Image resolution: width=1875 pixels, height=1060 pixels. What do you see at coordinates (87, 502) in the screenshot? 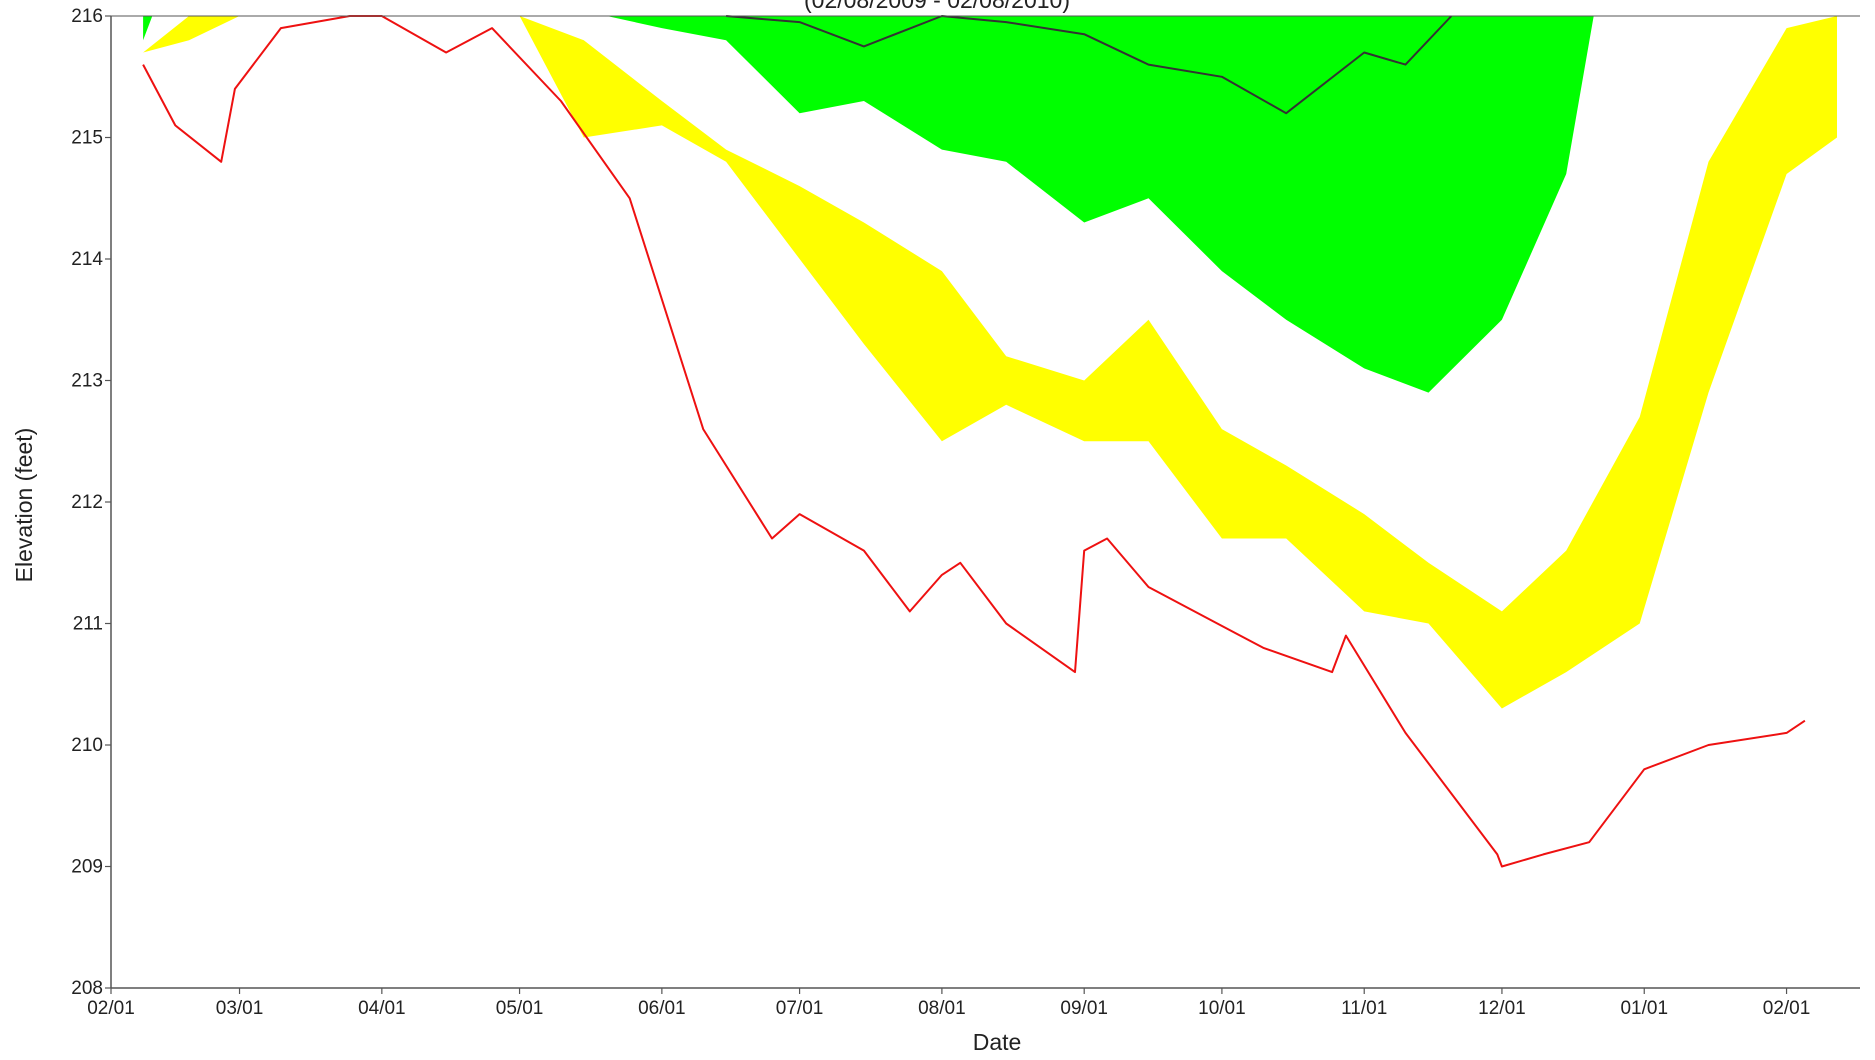
I see `y-tick-label: 212` at bounding box center [87, 502].